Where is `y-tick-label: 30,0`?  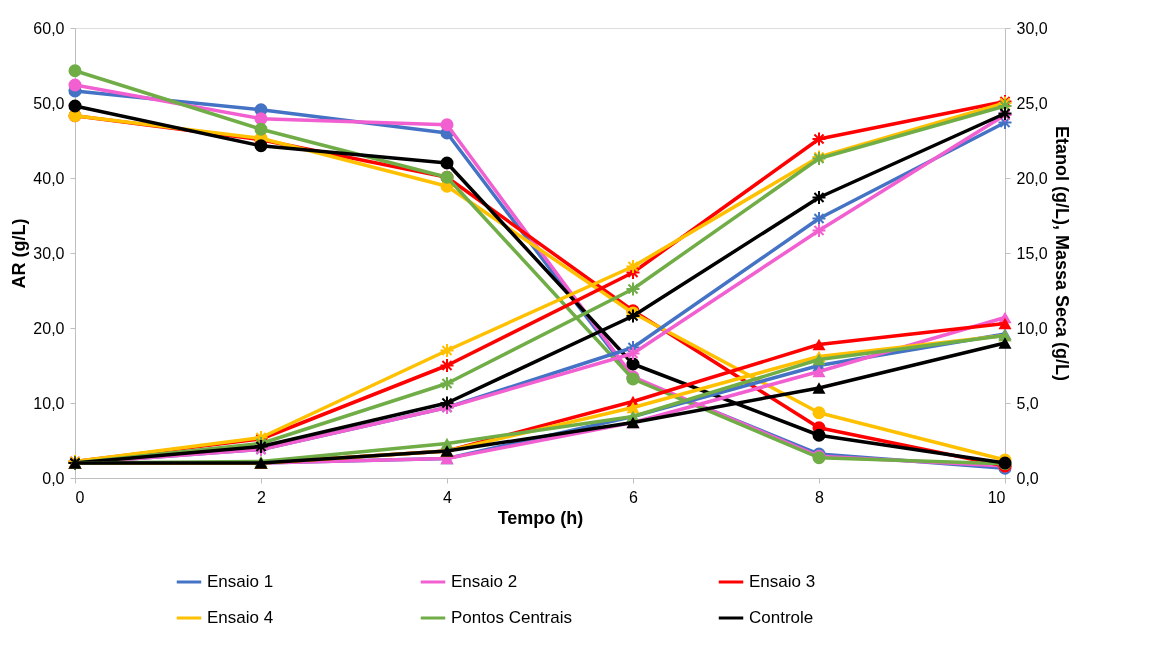
y-tick-label: 30,0 is located at coordinates (49, 253).